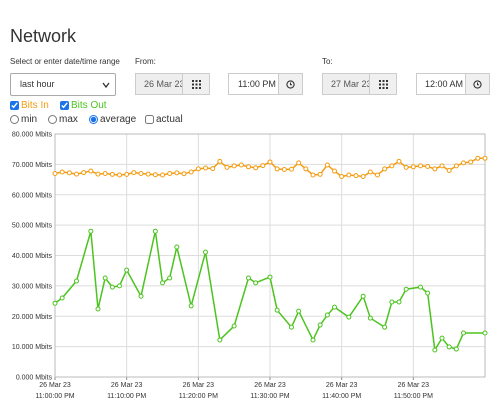 This screenshot has width=500, height=403. I want to click on preset-value: last hour, so click(37, 84).